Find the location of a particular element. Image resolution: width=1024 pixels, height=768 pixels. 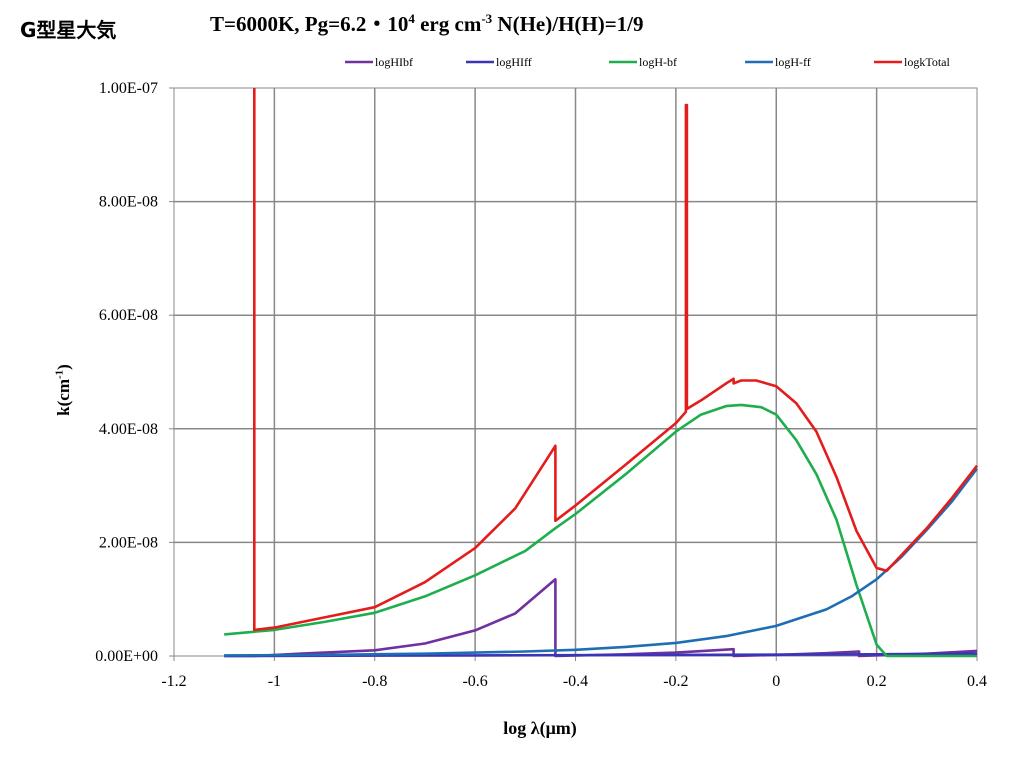

legend-label-logH-ff: logH-ff is located at coordinates (793, 62).